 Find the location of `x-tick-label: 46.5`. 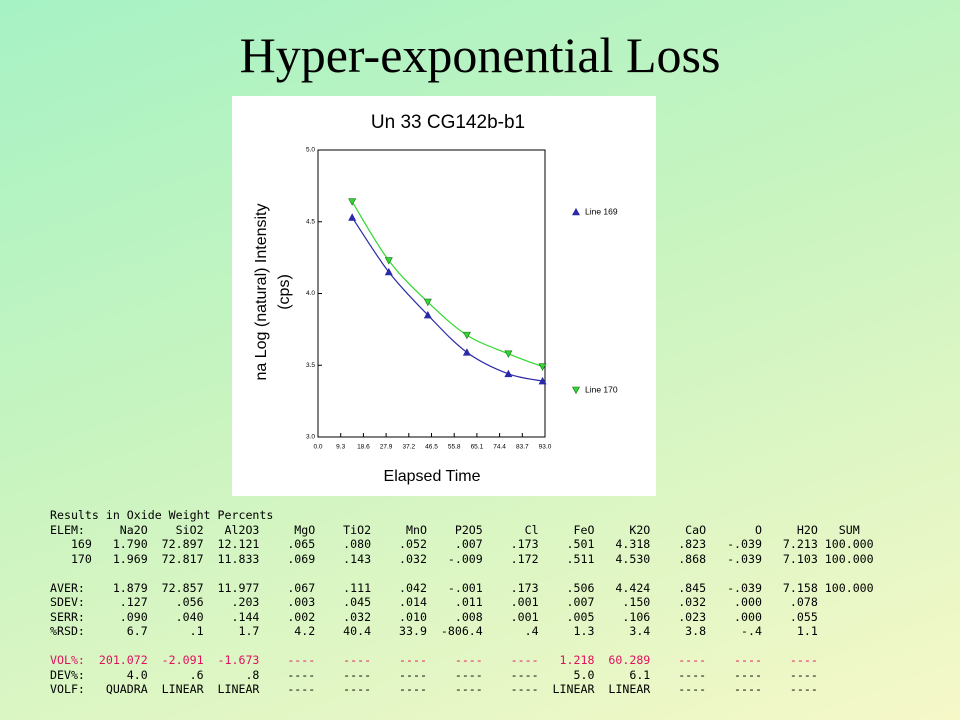

x-tick-label: 46.5 is located at coordinates (431, 447).